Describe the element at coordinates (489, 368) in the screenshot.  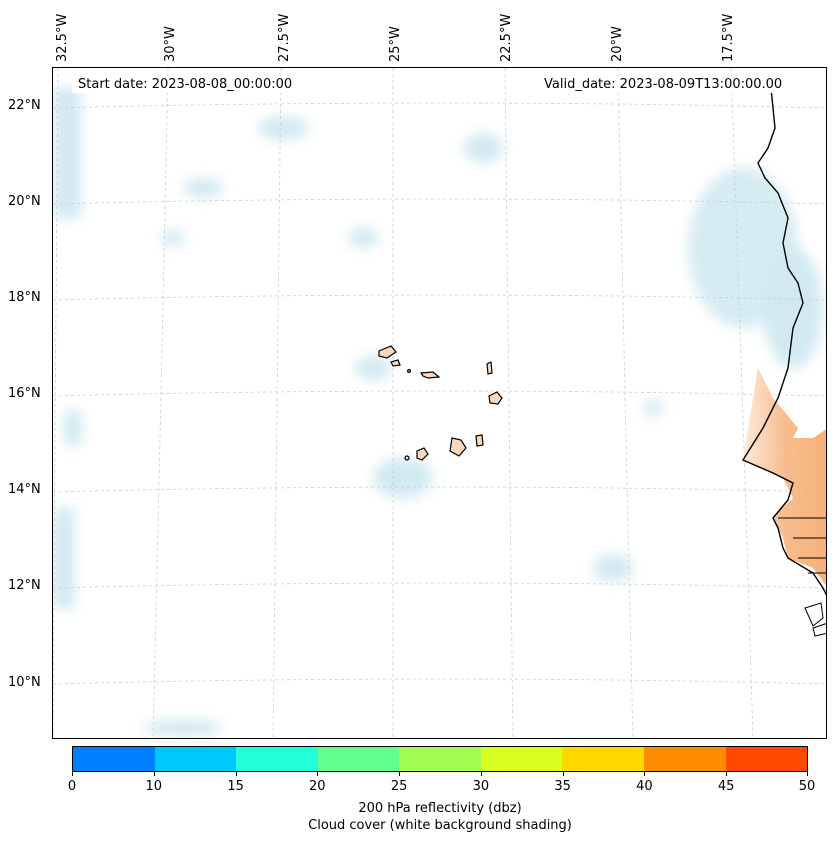
I see `island-sal` at that location.